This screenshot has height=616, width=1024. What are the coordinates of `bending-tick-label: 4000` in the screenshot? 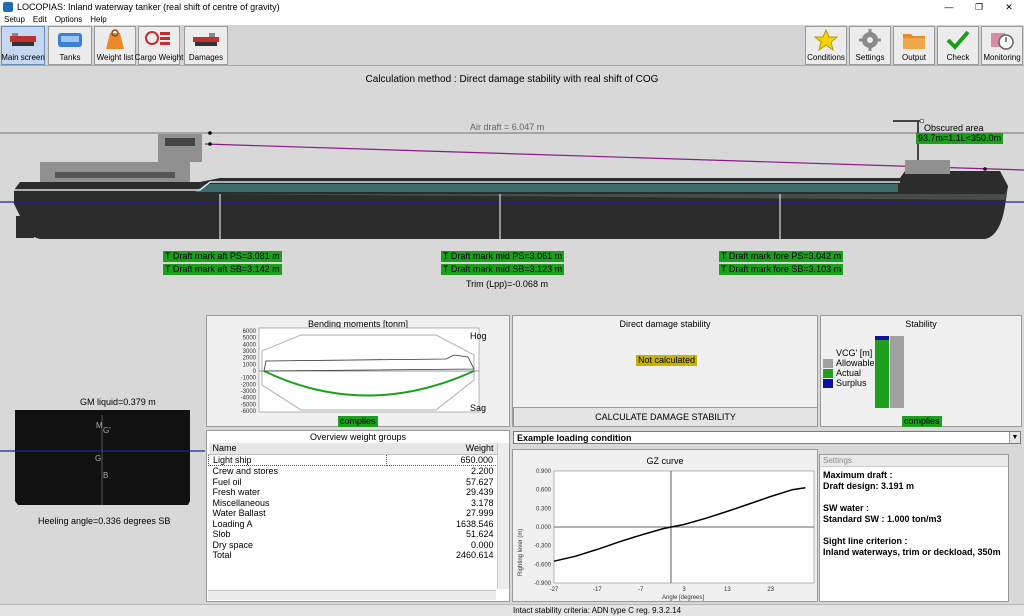 It's located at (250, 345).